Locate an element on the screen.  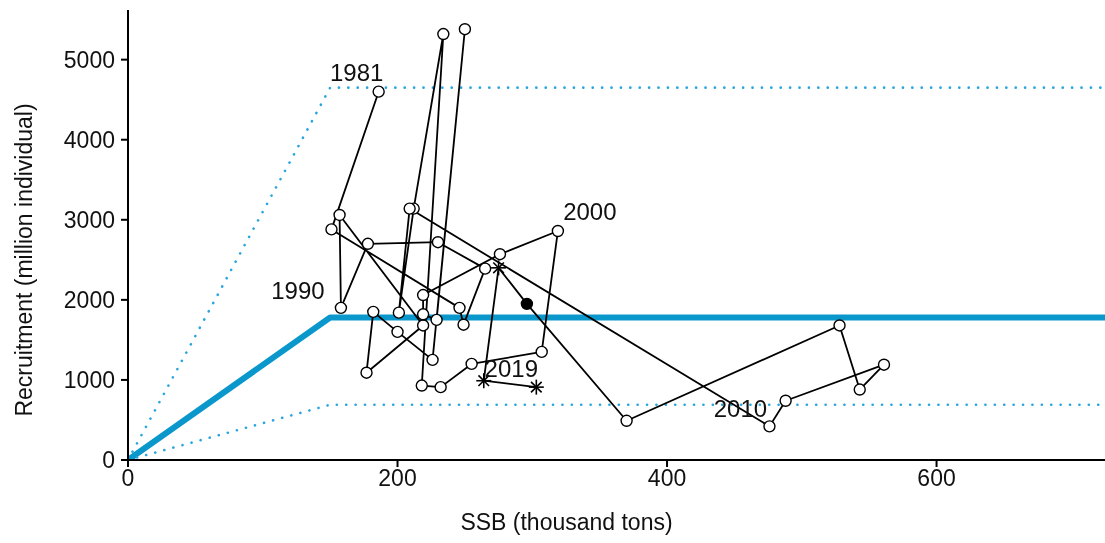
y-tick-label: 0 is located at coordinates (108, 460).